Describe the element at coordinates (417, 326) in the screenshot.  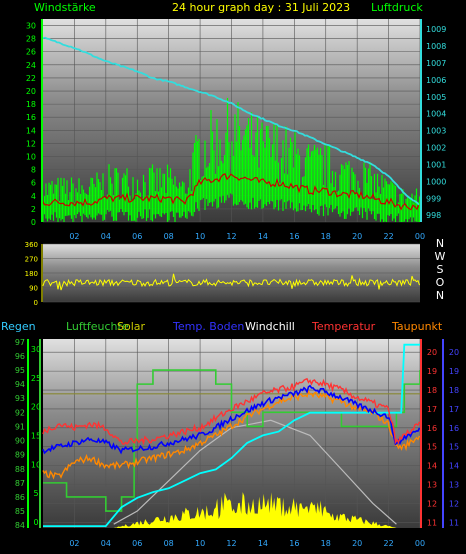
I see `legend-dewpoint: Taupunkt` at that location.